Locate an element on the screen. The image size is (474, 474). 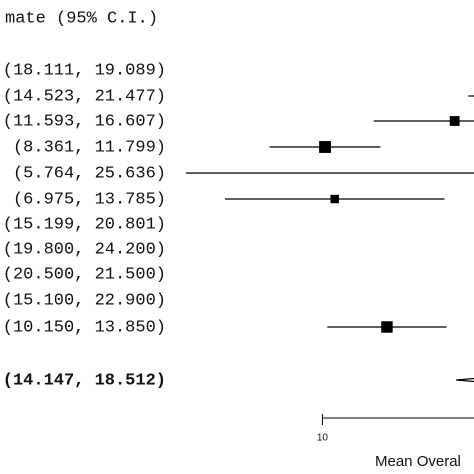
x-tick-label: 10 is located at coordinates (323, 438).